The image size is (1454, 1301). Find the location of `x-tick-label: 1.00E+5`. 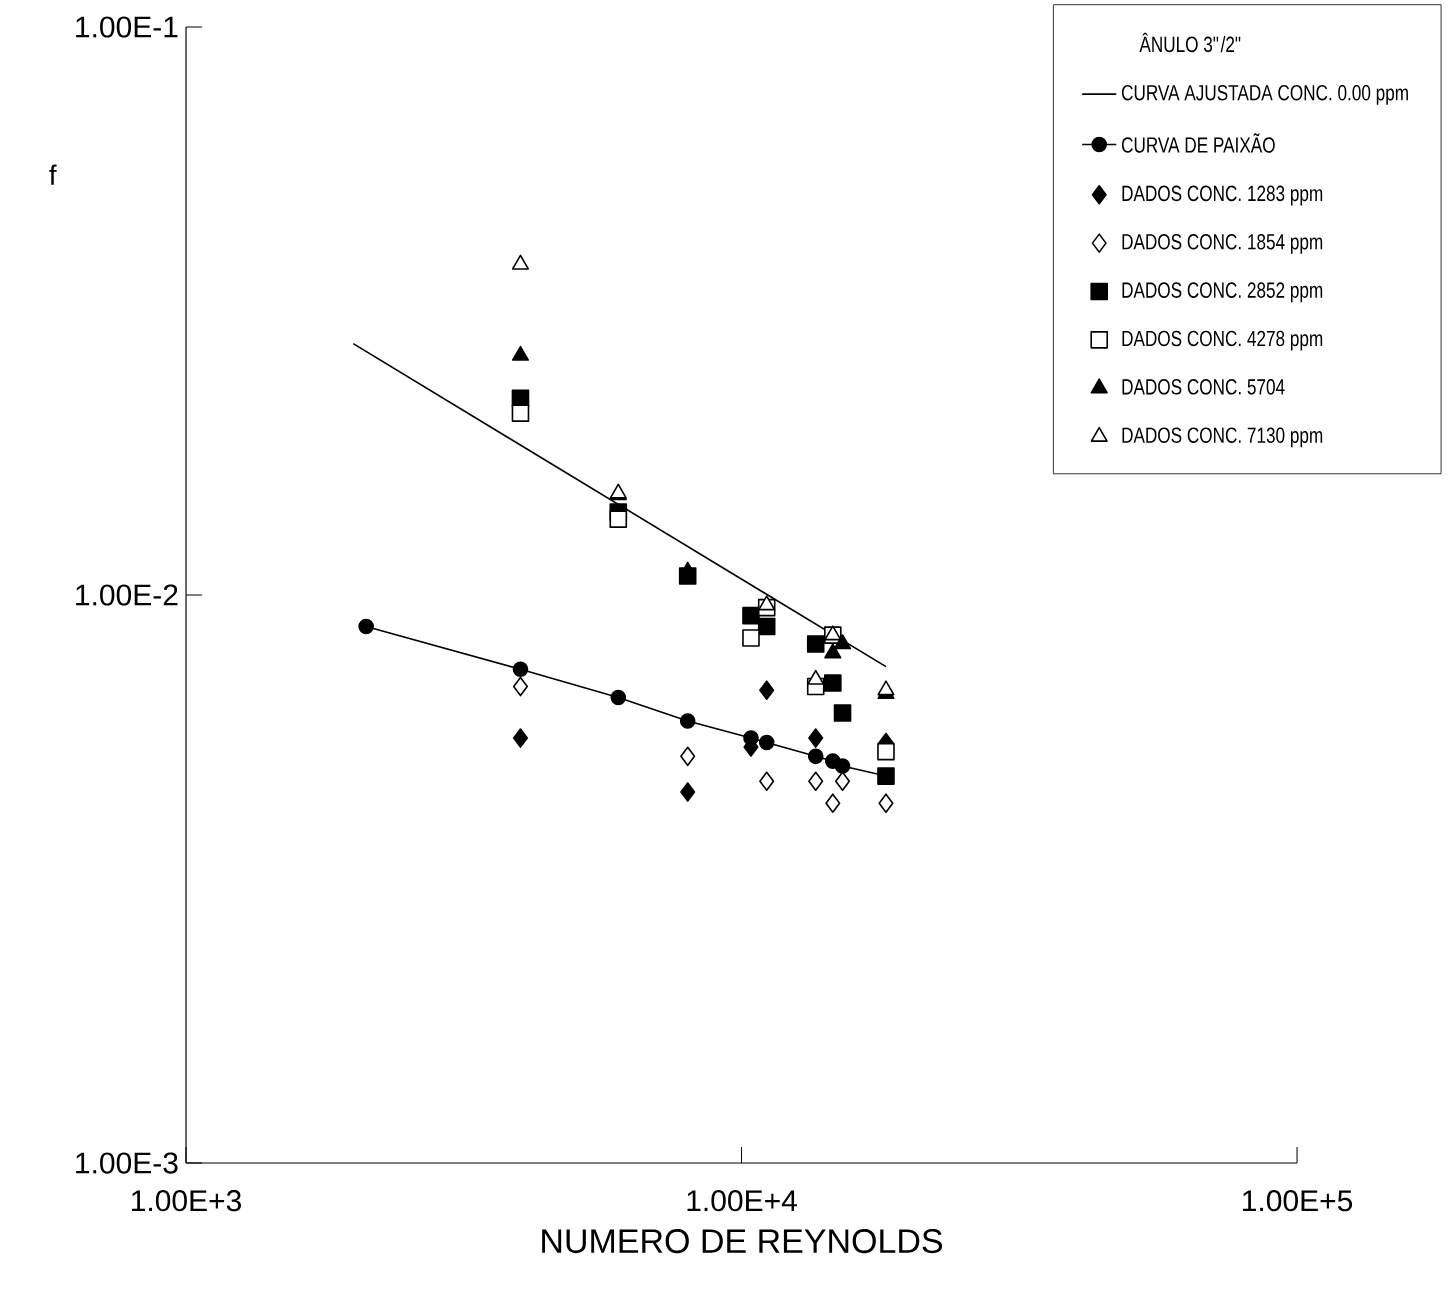

x-tick-label: 1.00E+5 is located at coordinates (1298, 1201).